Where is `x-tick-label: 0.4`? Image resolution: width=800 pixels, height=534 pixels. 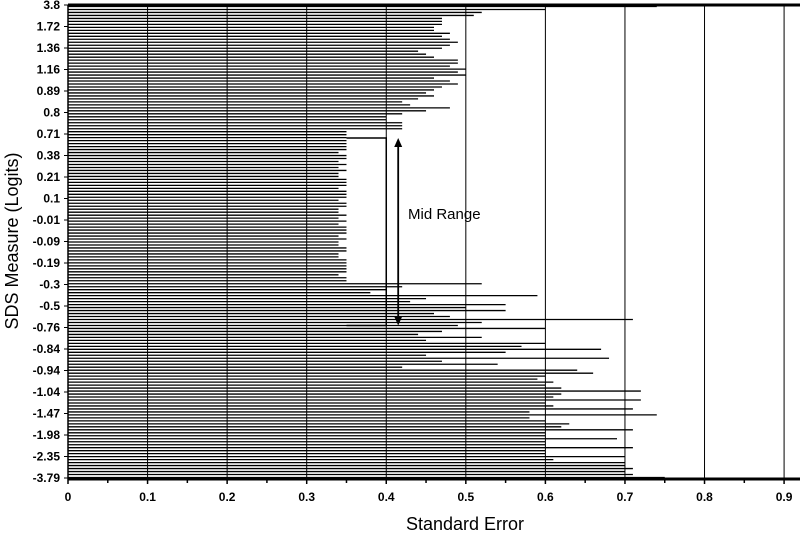 x-tick-label: 0.4 is located at coordinates (386, 497).